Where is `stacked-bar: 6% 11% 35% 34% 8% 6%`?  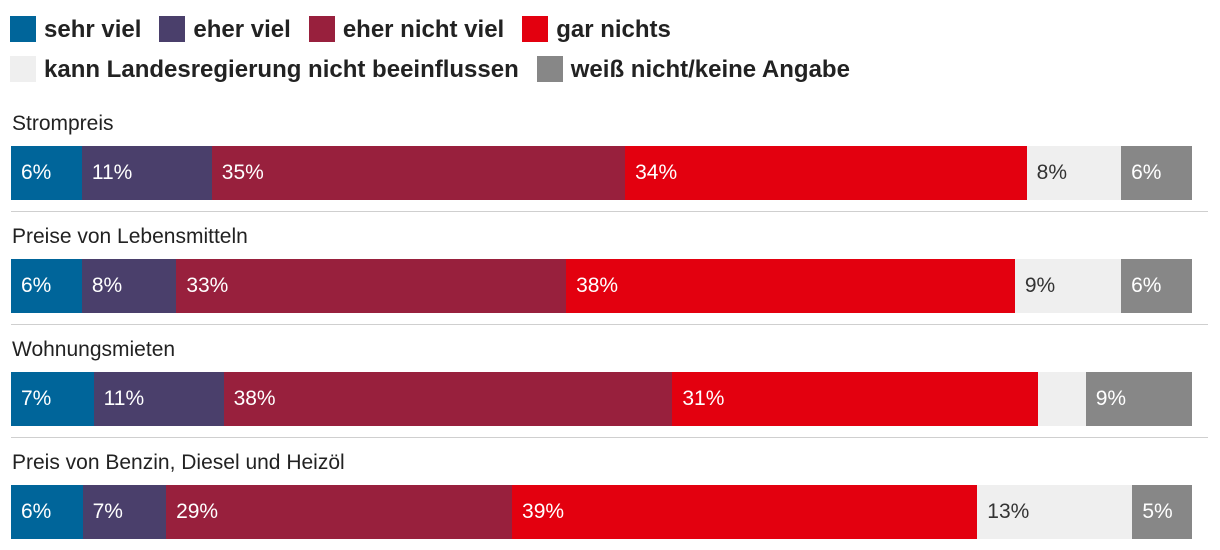 stacked-bar: 6% 11% 35% 34% 8% 6% is located at coordinates (601, 173).